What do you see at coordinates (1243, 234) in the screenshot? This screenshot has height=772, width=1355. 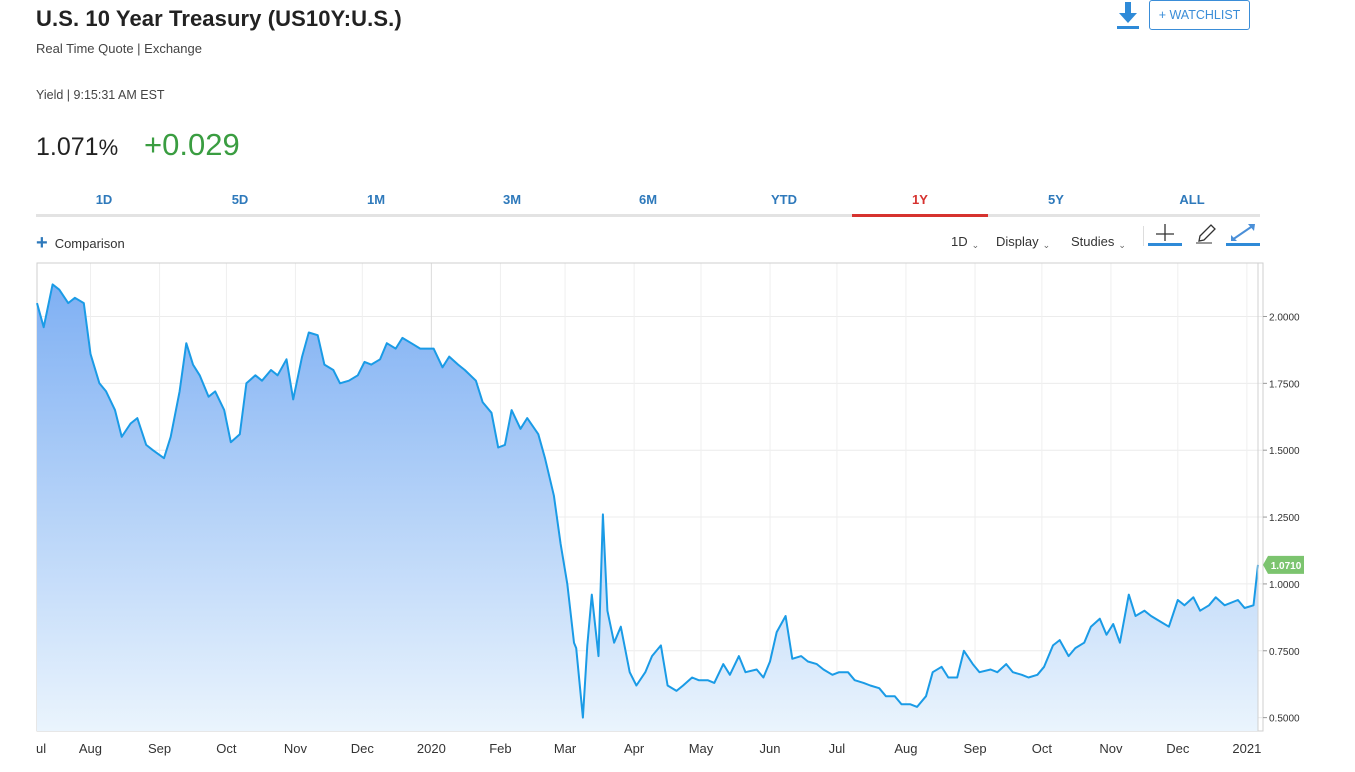 I see `expand-icon` at bounding box center [1243, 234].